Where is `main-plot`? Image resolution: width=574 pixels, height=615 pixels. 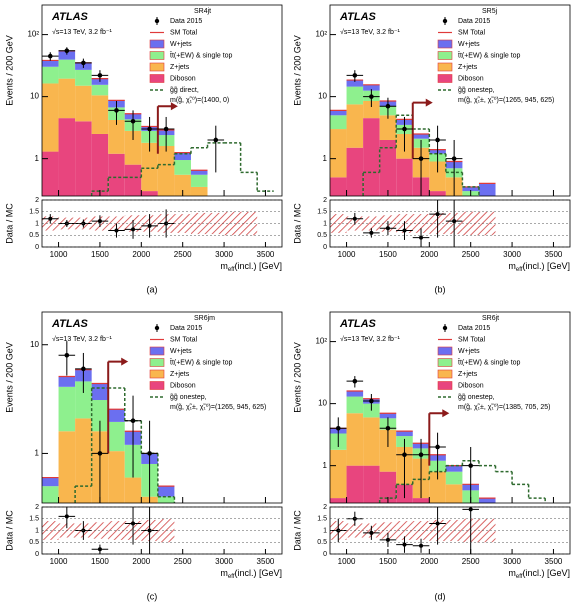
main-plot is located at coordinates (438, 446).